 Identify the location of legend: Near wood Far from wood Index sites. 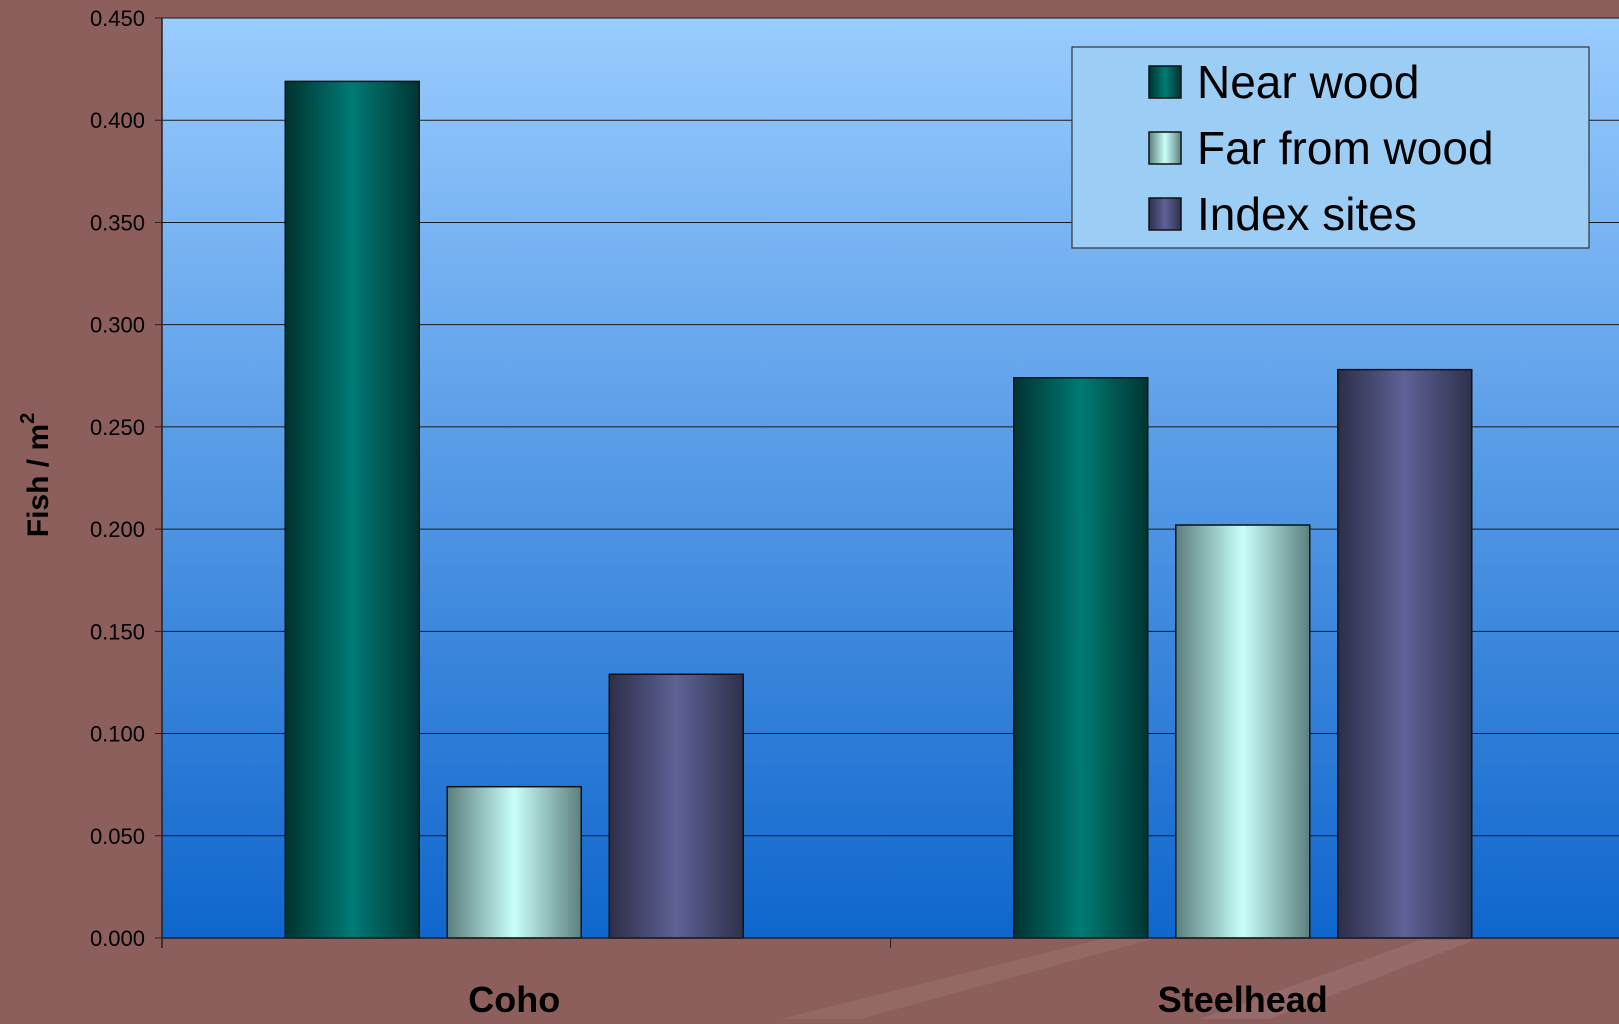
(1330, 147).